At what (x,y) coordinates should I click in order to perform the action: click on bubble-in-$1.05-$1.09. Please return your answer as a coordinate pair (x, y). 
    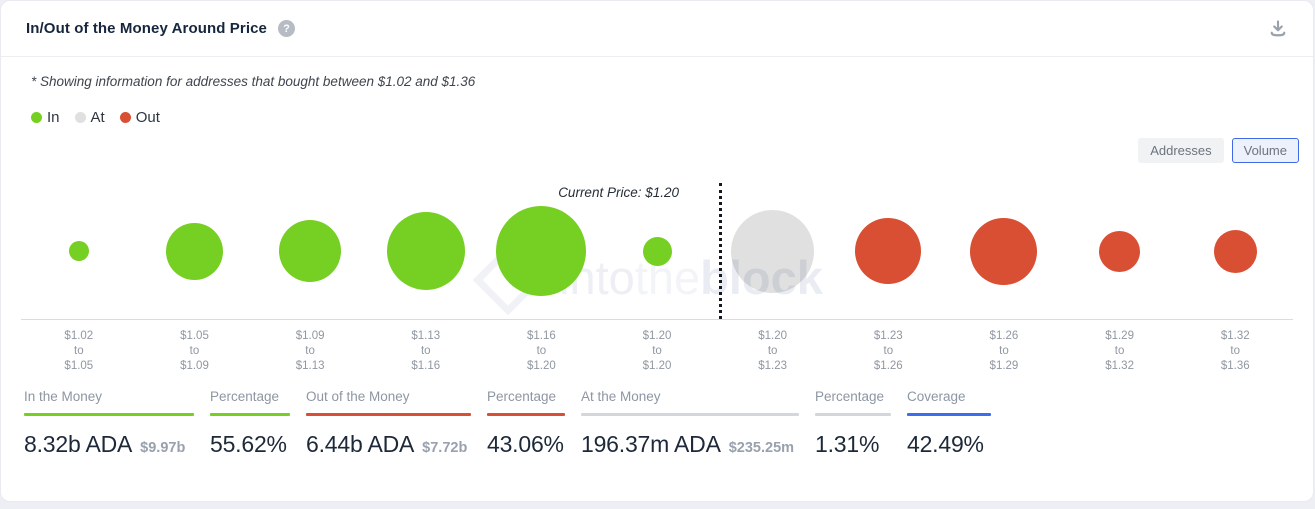
    Looking at the image, I should click on (194, 251).